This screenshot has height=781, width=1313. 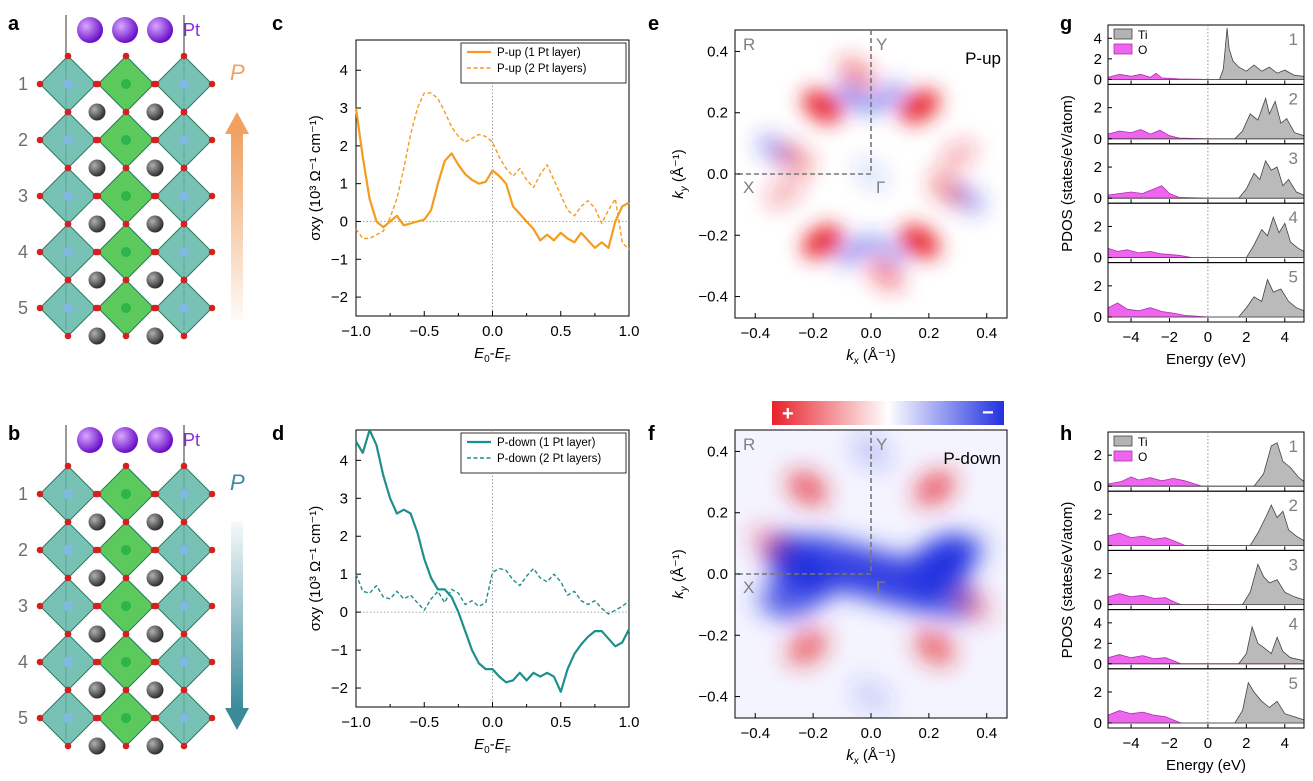 What do you see at coordinates (1123, 456) in the screenshot?
I see `legend-swatch-o` at bounding box center [1123, 456].